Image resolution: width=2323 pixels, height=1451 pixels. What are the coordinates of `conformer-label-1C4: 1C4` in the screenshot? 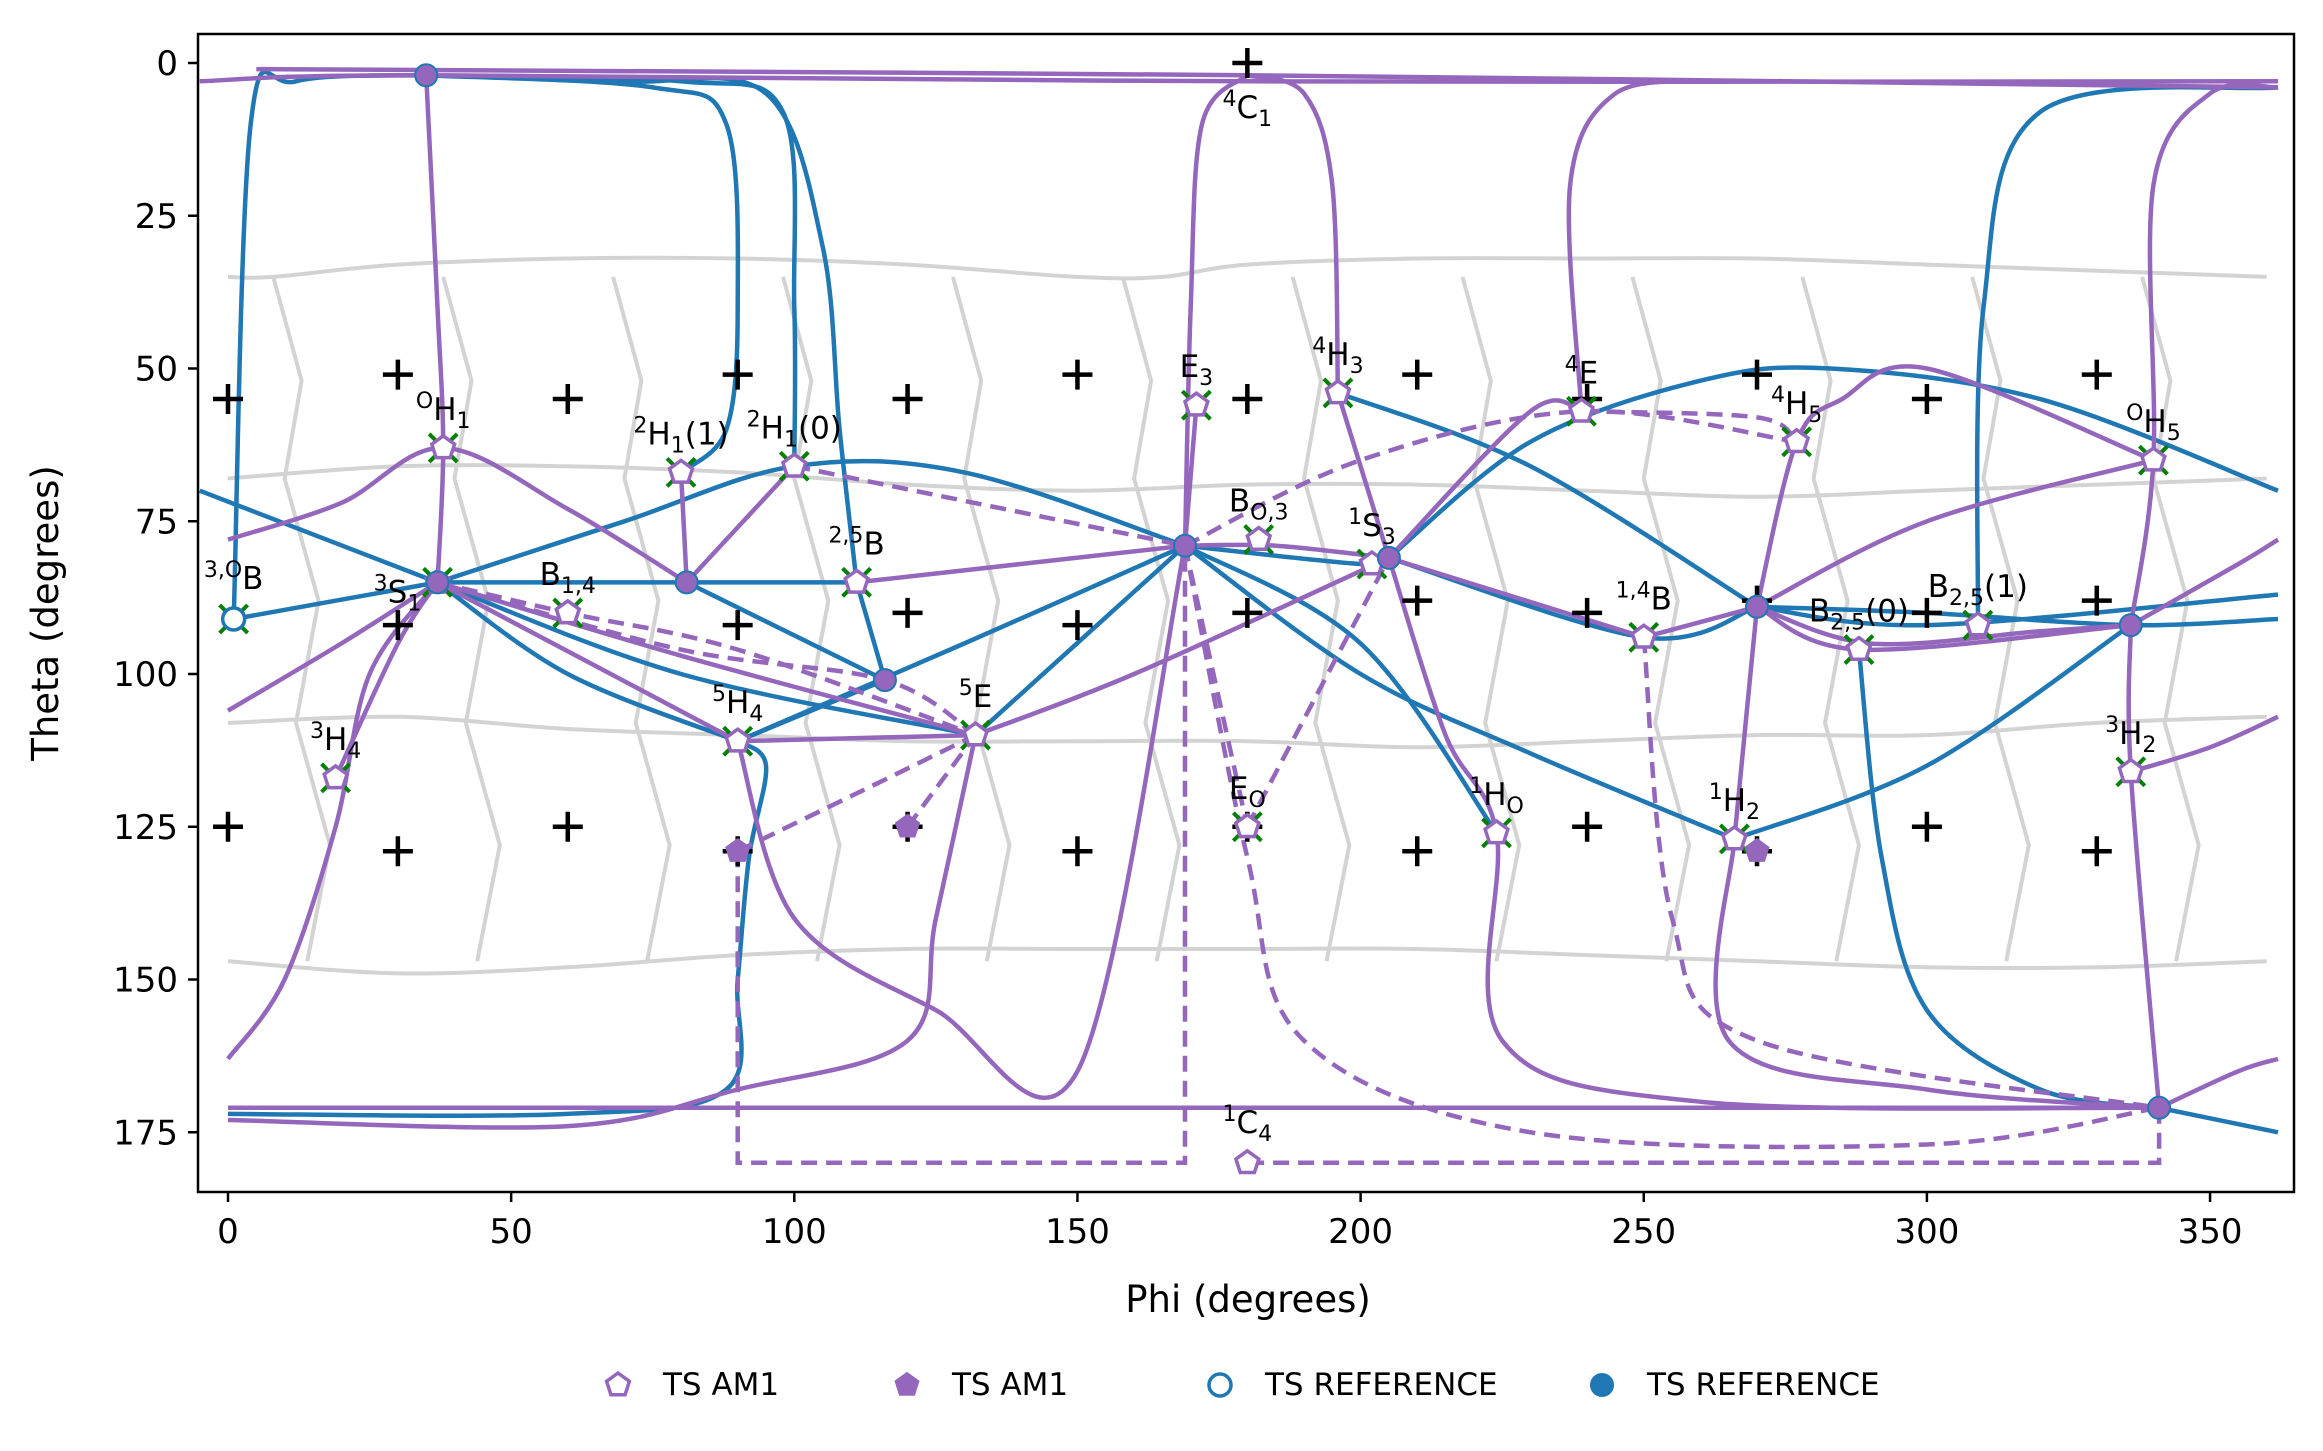 It's located at (1248, 1124).